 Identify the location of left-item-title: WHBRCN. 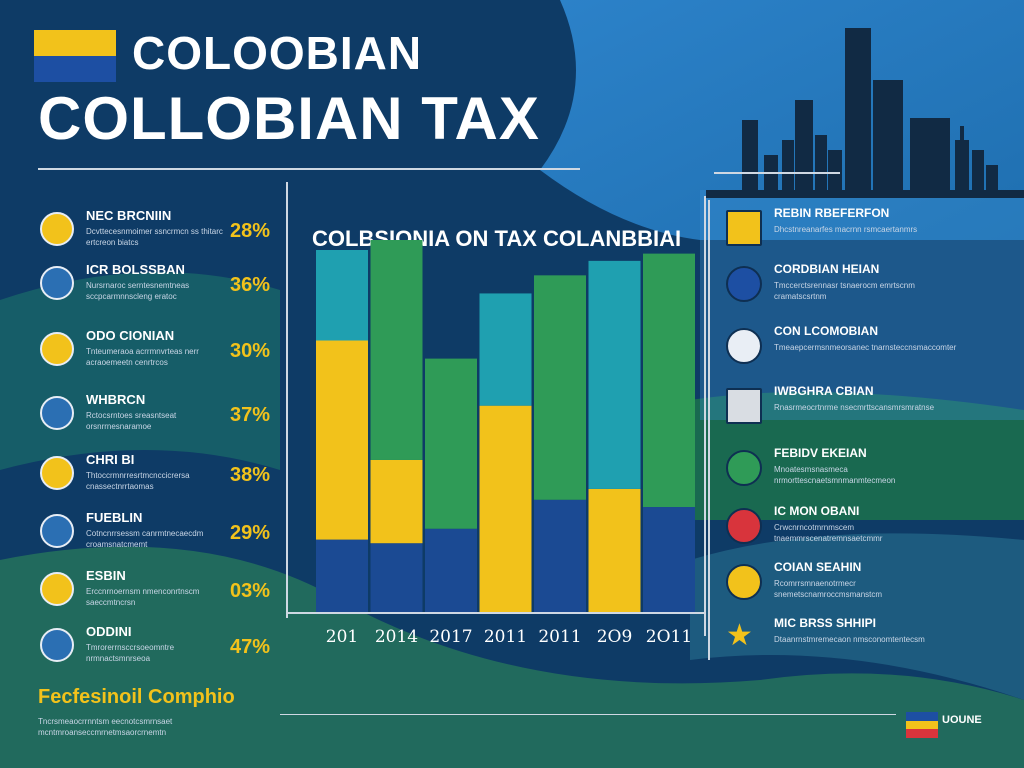
(116, 399).